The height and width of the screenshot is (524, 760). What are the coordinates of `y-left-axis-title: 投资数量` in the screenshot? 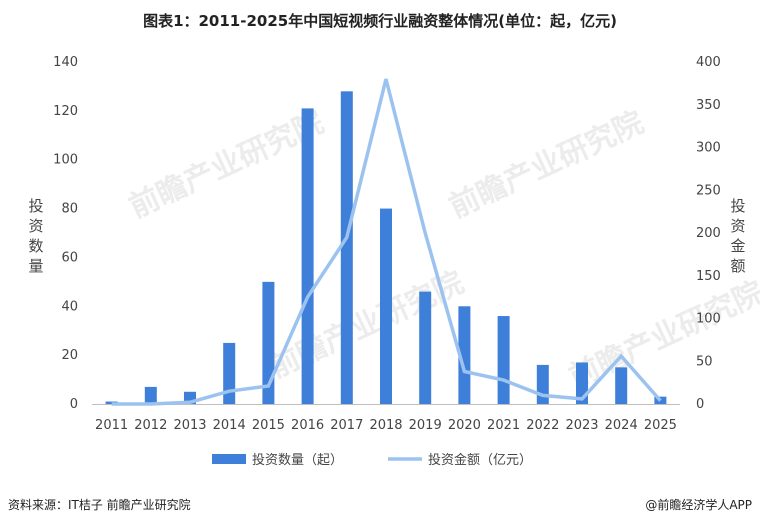 It's located at (35, 236).